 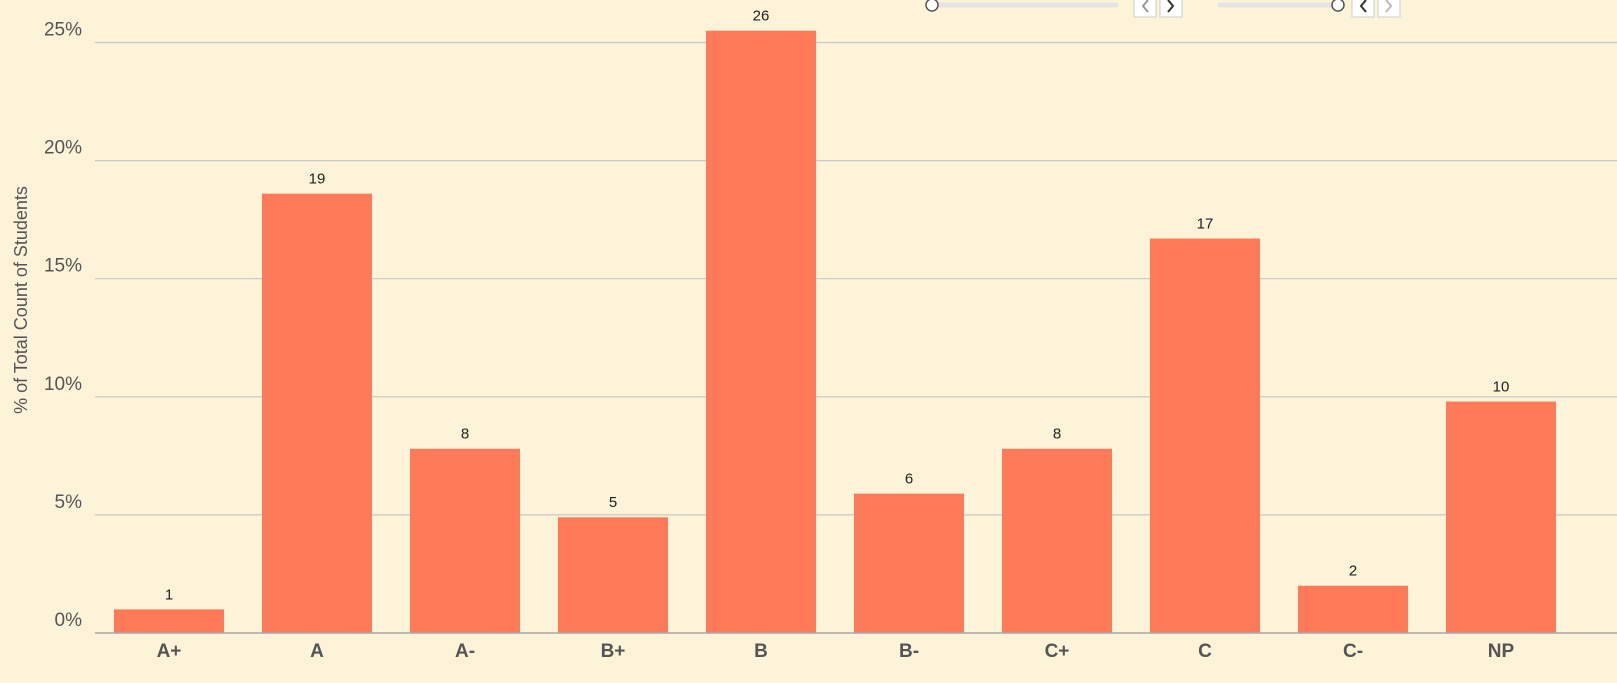 I want to click on y-axis-label: % of Total Count of Students, so click(x=21, y=300).